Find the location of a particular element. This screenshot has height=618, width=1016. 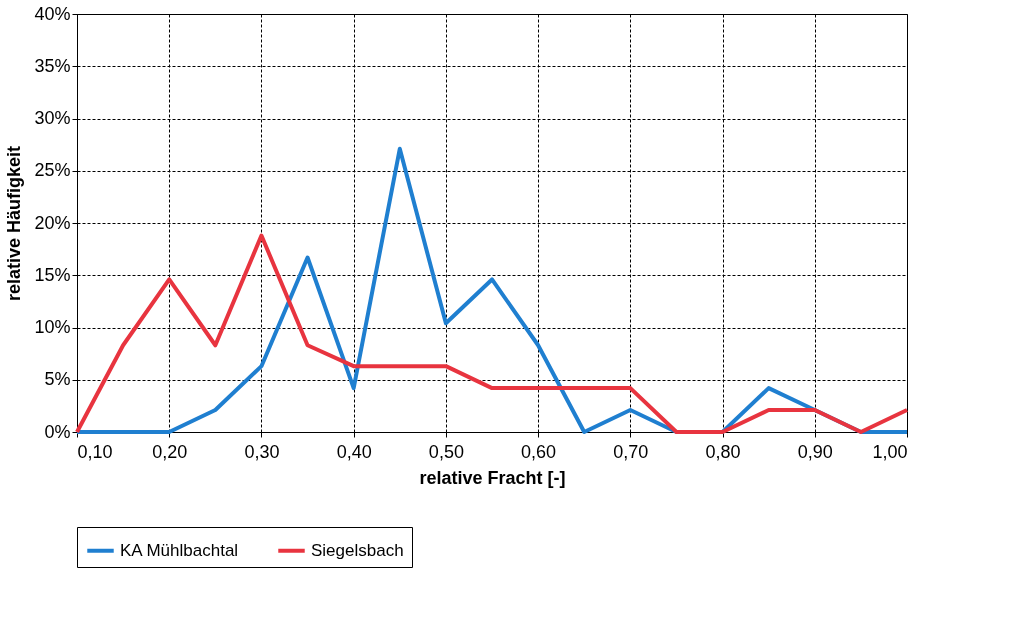

y-tick-label: 15% is located at coordinates (52, 274).